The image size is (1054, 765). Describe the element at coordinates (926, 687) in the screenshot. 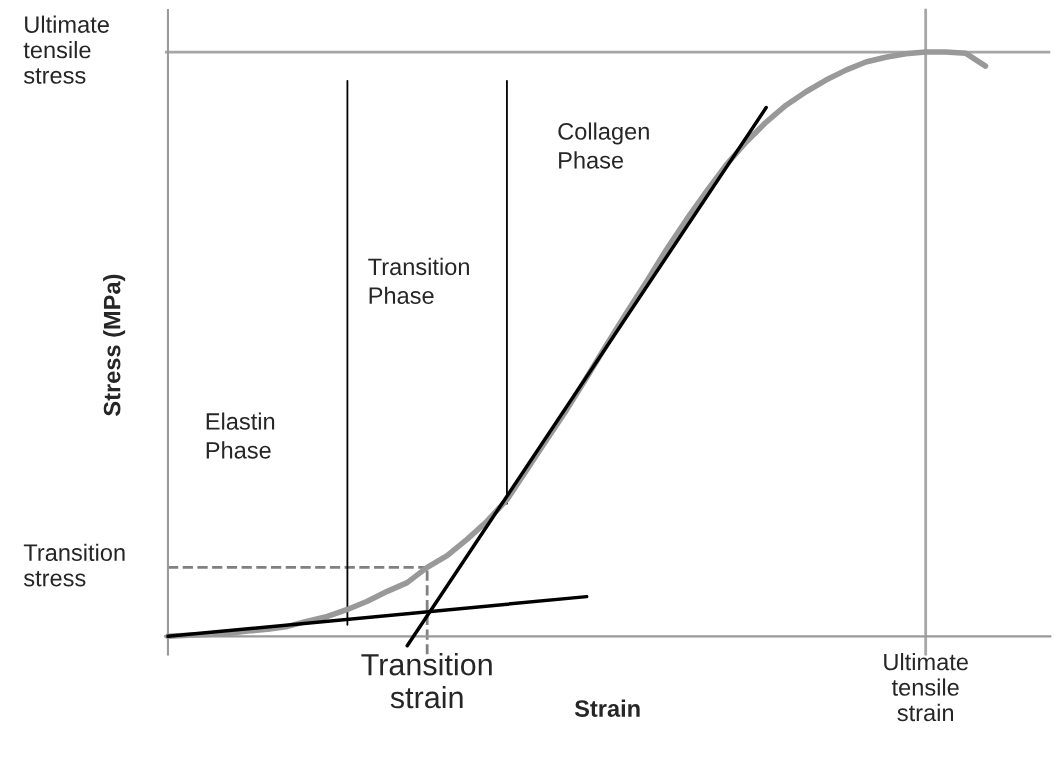

I see `x-tick-label: Ultimate tensile strain` at that location.